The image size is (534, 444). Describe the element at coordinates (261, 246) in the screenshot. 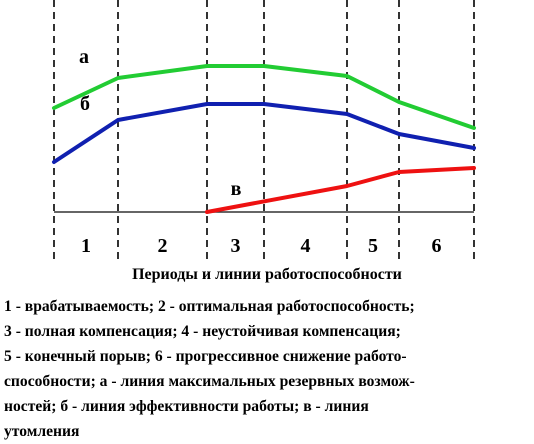

I see `period-labels: 1 2 3 4 5 6` at that location.